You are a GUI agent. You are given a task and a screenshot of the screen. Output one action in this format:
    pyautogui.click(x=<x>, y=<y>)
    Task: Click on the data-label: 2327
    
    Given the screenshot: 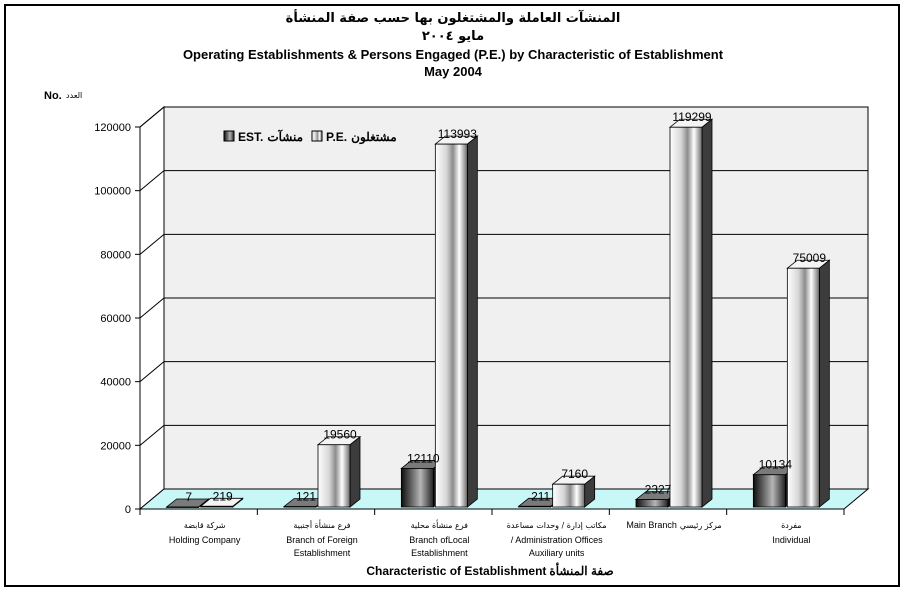 What is the action you would take?
    pyautogui.click(x=658, y=490)
    